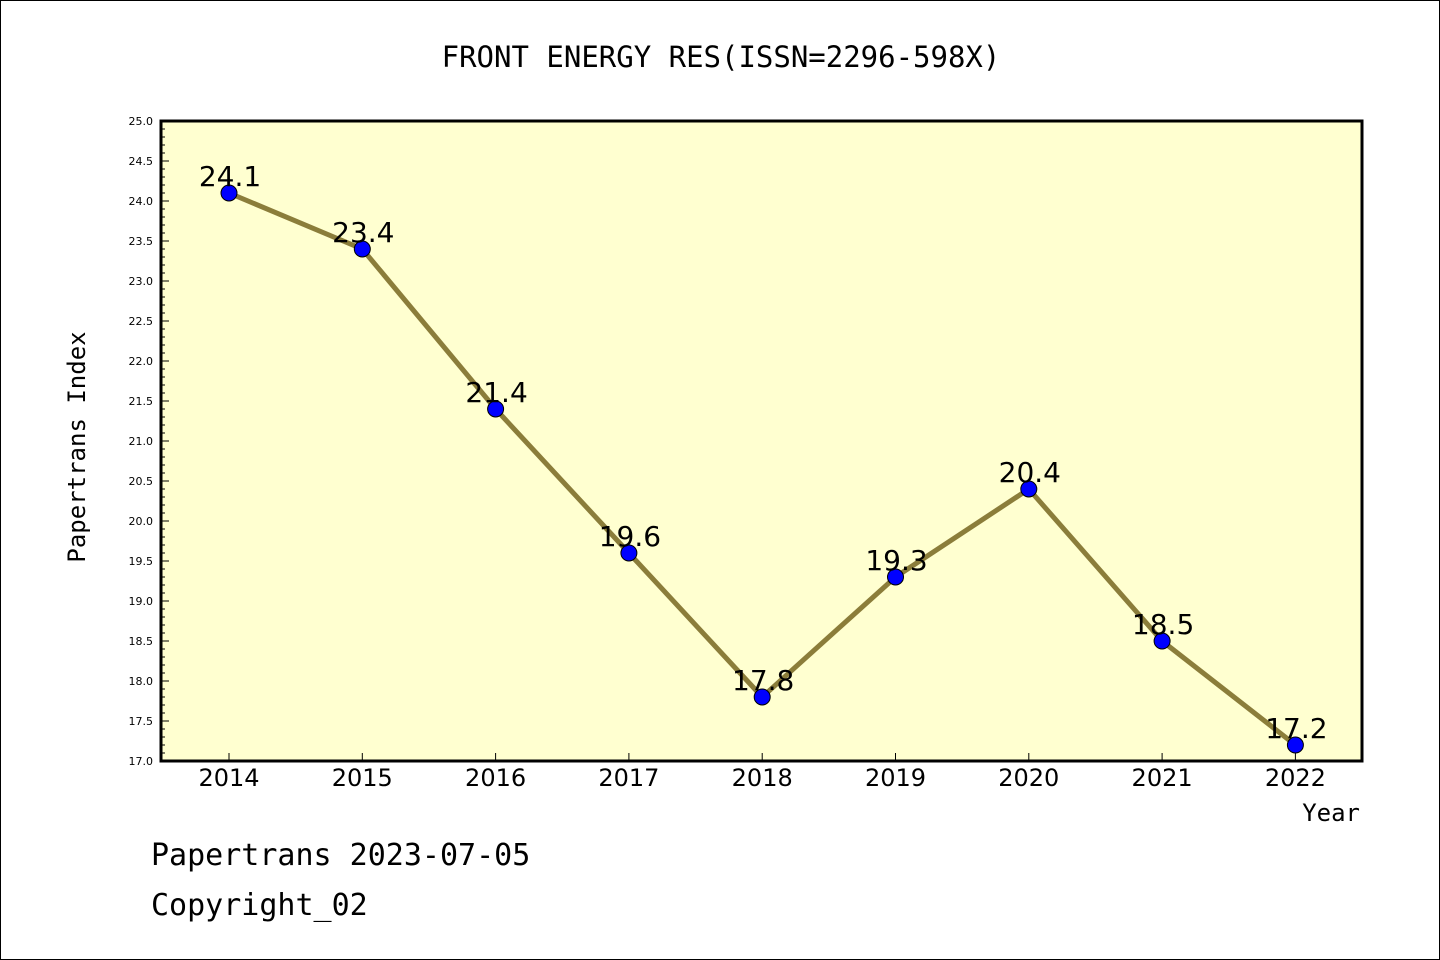  Describe the element at coordinates (1296, 728) in the screenshot. I see `data-label: 17.2` at that location.